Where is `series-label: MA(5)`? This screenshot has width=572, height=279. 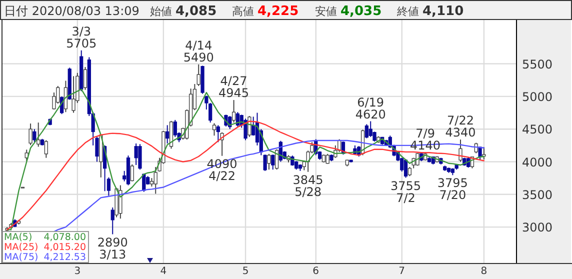
series-label: MA(5) is located at coordinates (18, 237).